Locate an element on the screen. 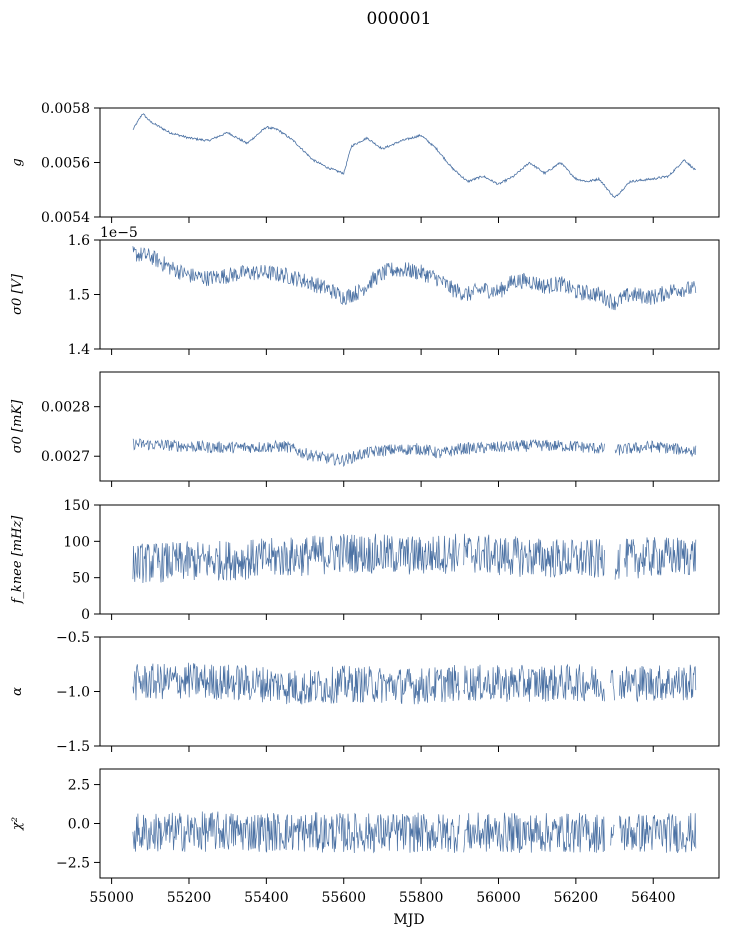 The width and height of the screenshot is (729, 936). x-tick-label: 56400 is located at coordinates (653, 898).